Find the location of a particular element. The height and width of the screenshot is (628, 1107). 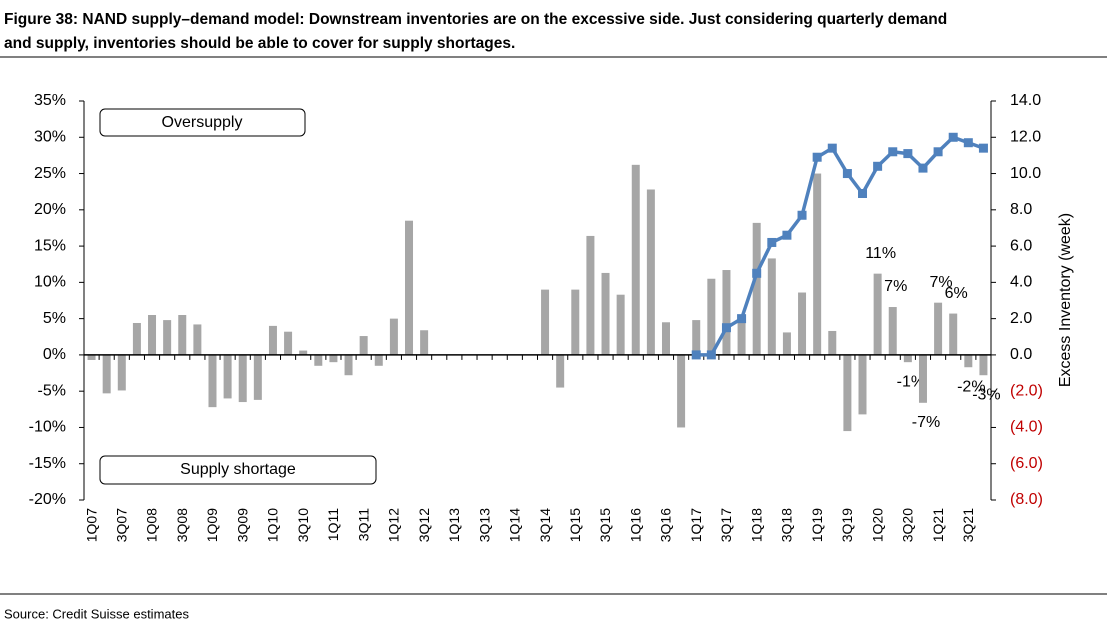

x-tick-label: 1Q12 is located at coordinates (394, 525).